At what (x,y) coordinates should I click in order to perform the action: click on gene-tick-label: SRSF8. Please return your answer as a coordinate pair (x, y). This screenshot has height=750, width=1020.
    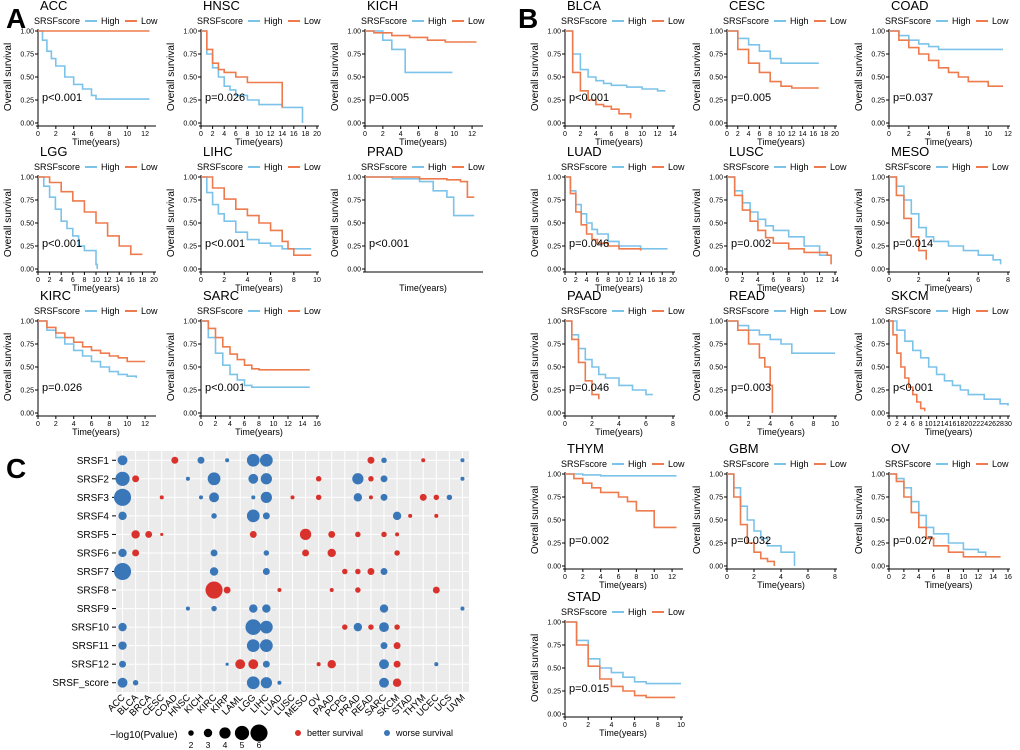
    Looking at the image, I should click on (93, 591).